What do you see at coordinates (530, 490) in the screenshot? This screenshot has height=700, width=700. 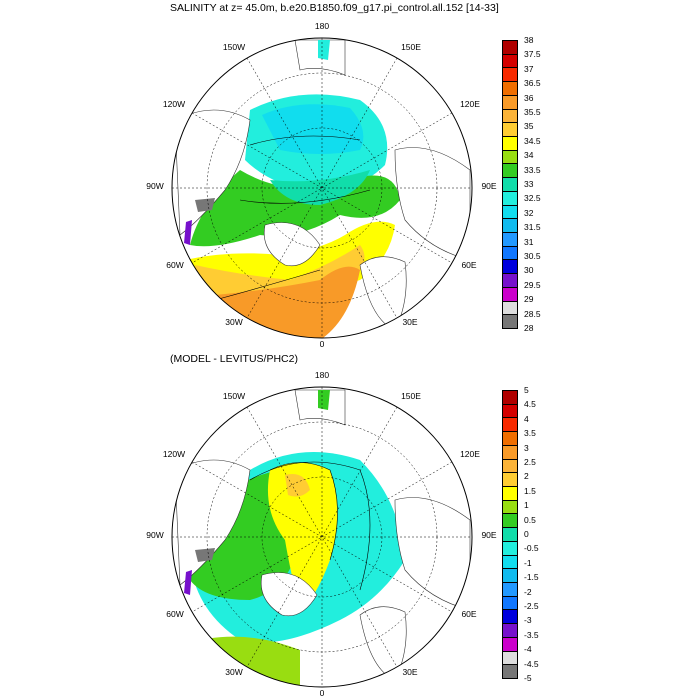 I see `colorbar-tick-label: 1.5` at bounding box center [530, 490].